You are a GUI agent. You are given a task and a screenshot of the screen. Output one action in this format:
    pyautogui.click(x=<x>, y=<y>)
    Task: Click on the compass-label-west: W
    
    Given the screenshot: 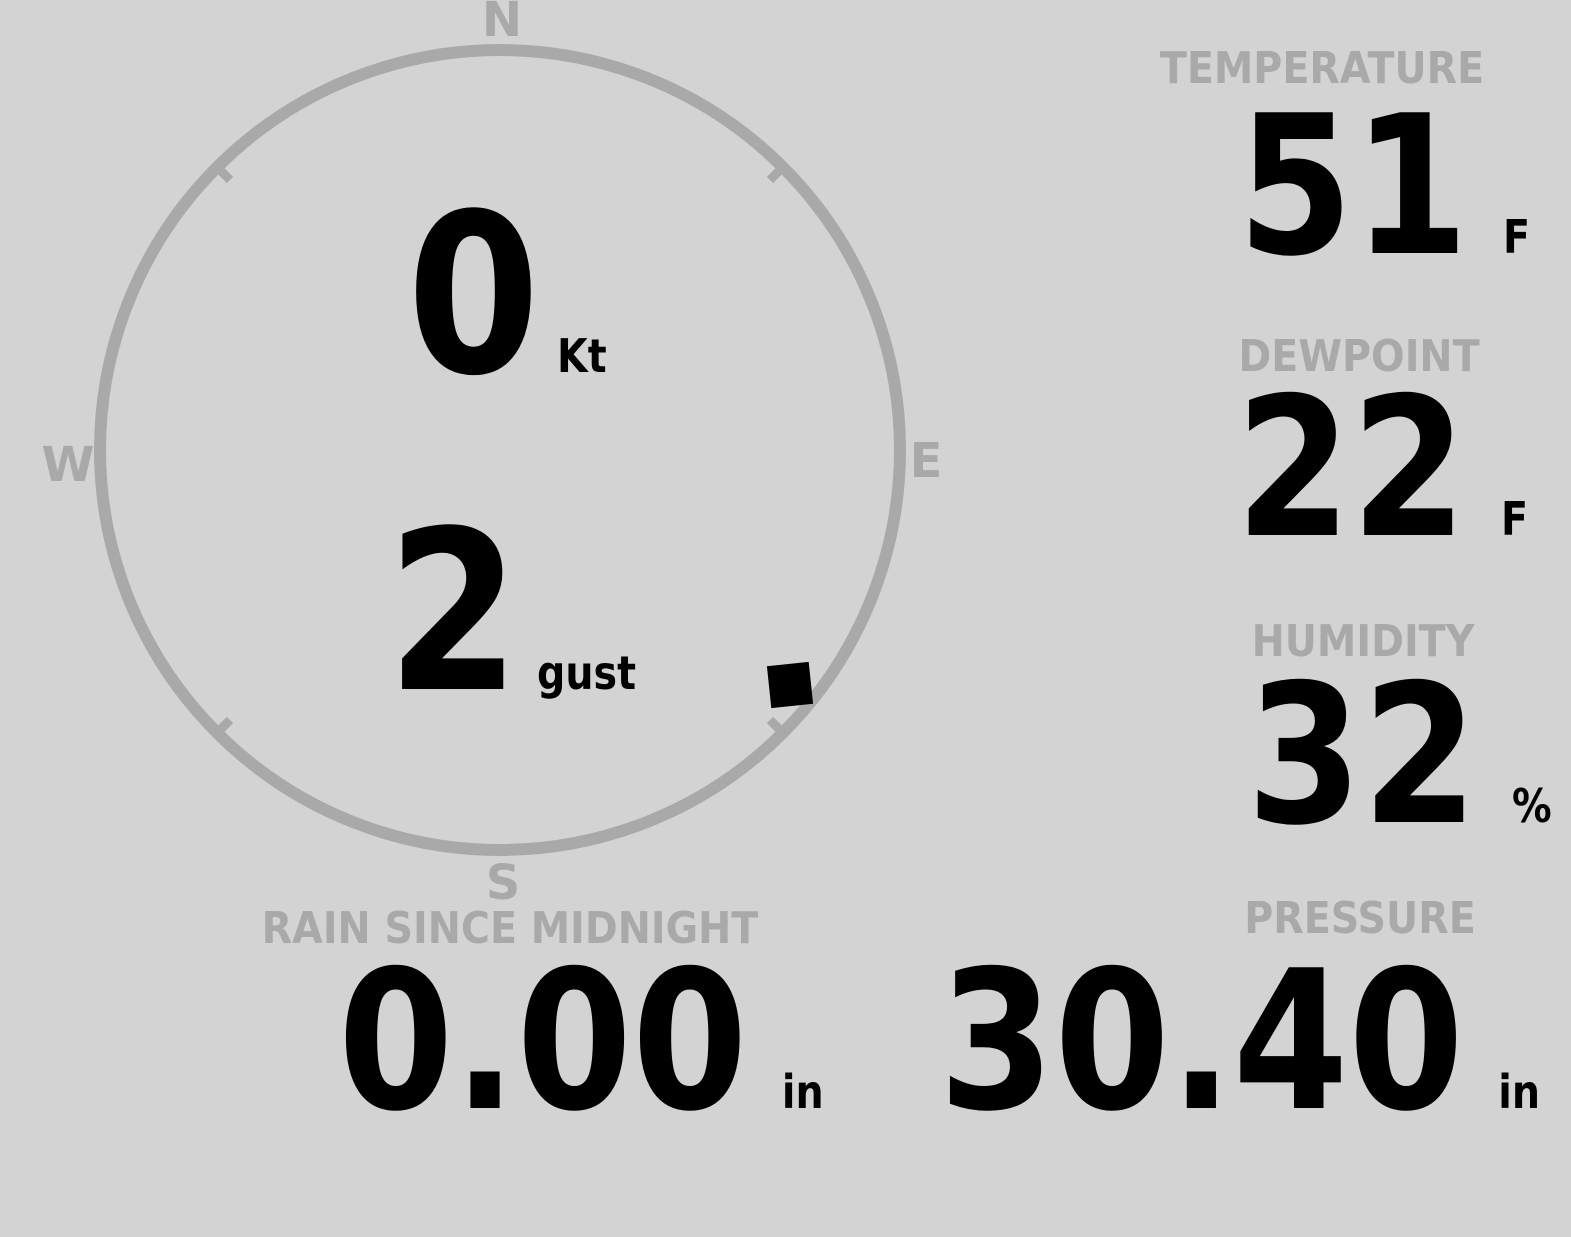 What is the action you would take?
    pyautogui.click(x=68, y=465)
    